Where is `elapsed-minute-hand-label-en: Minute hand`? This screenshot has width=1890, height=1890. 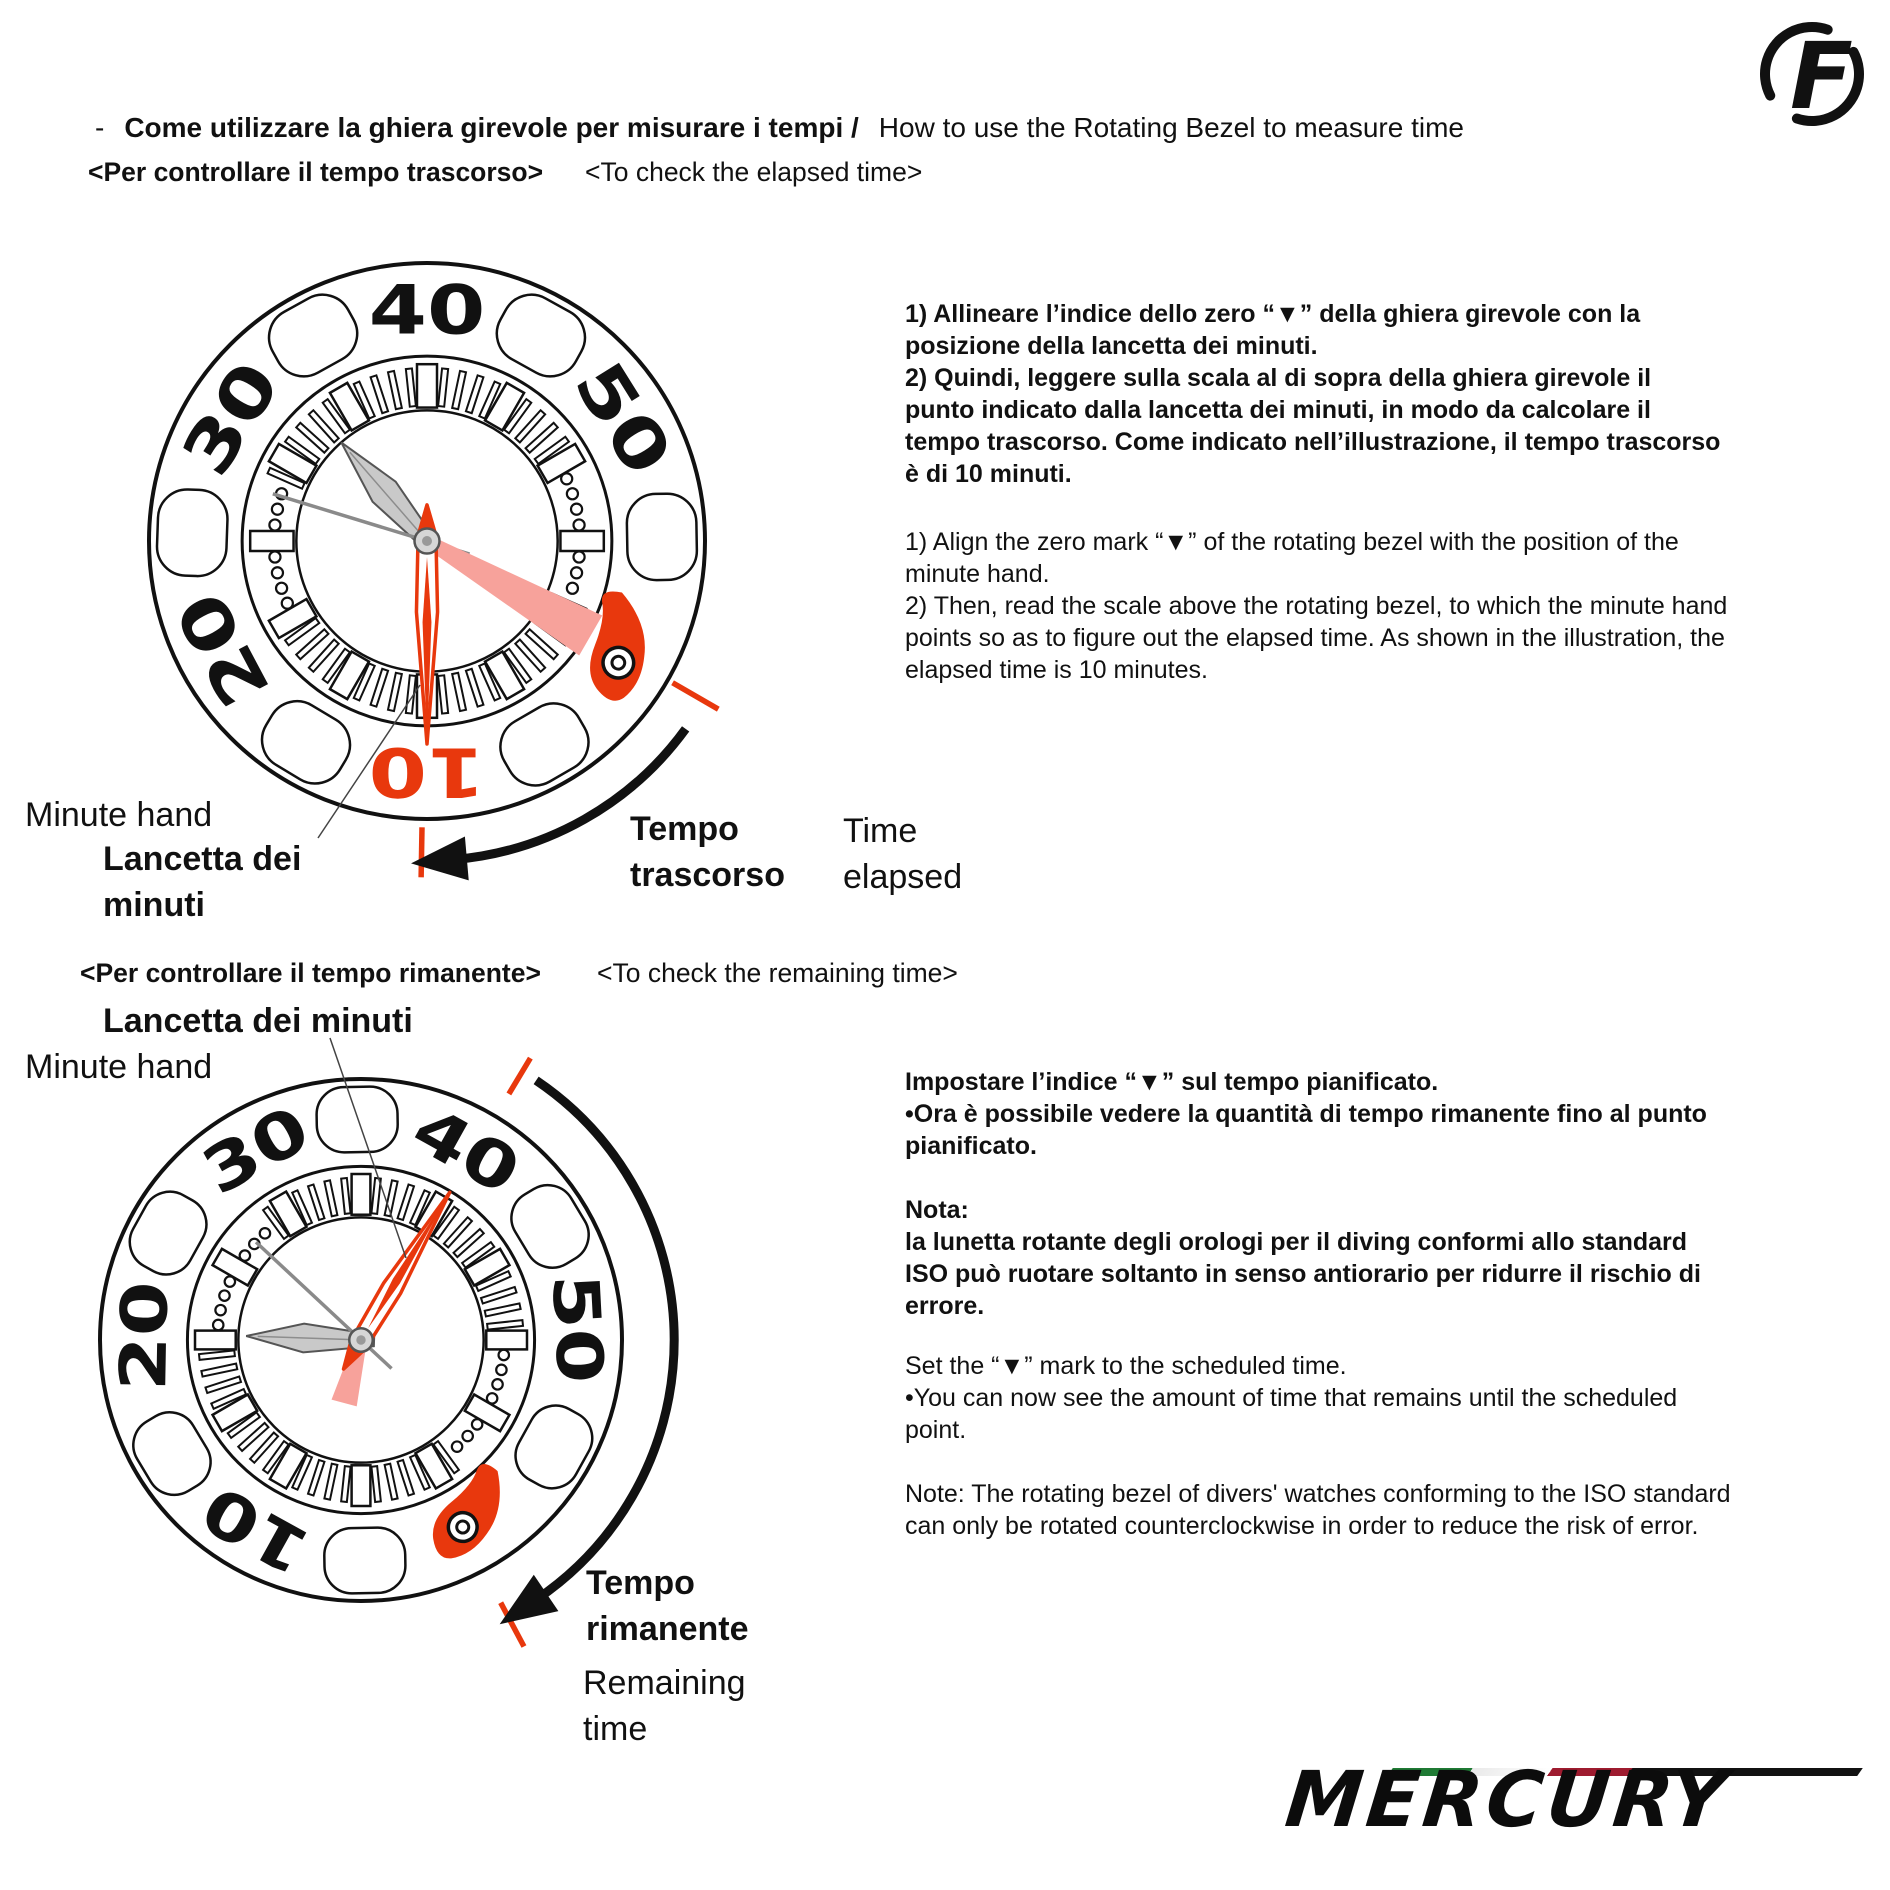 elapsed-minute-hand-label-en: Minute hand is located at coordinates (119, 815).